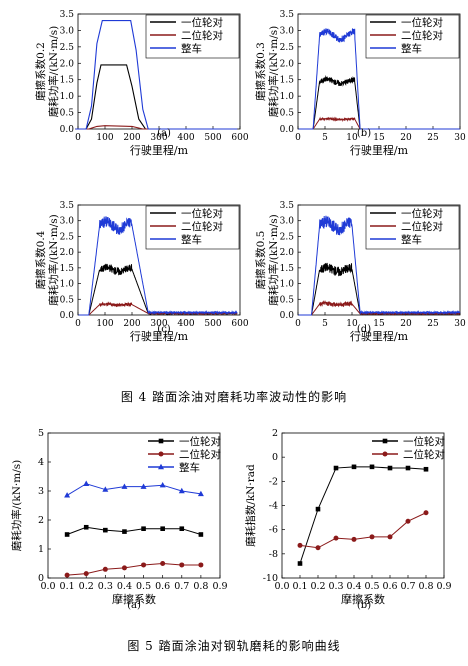 Image resolution: width=468 pixels, height=666 pixels. Describe the element at coordinates (47, 72) in the screenshot. I see `y-axis-title: 磨擦系数0.2磨耗功率/(kN·m/s)` at that location.